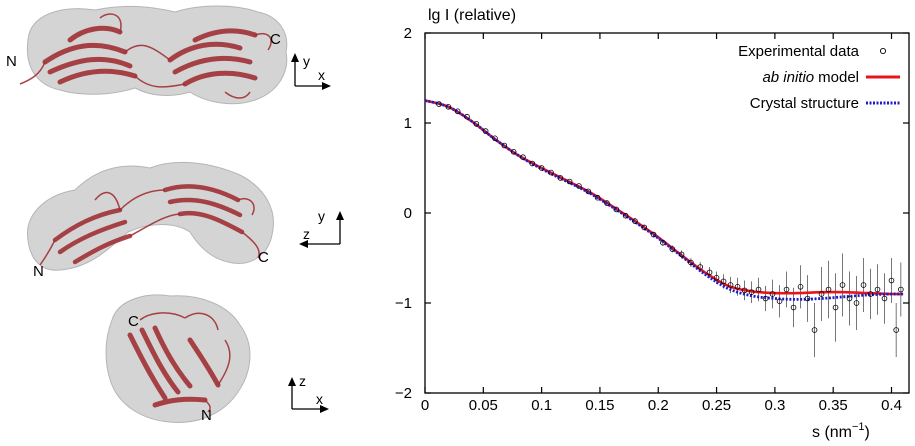 The width and height of the screenshot is (915, 446). What do you see at coordinates (408, 213) in the screenshot?
I see `y-tick-label: 0` at bounding box center [408, 213].